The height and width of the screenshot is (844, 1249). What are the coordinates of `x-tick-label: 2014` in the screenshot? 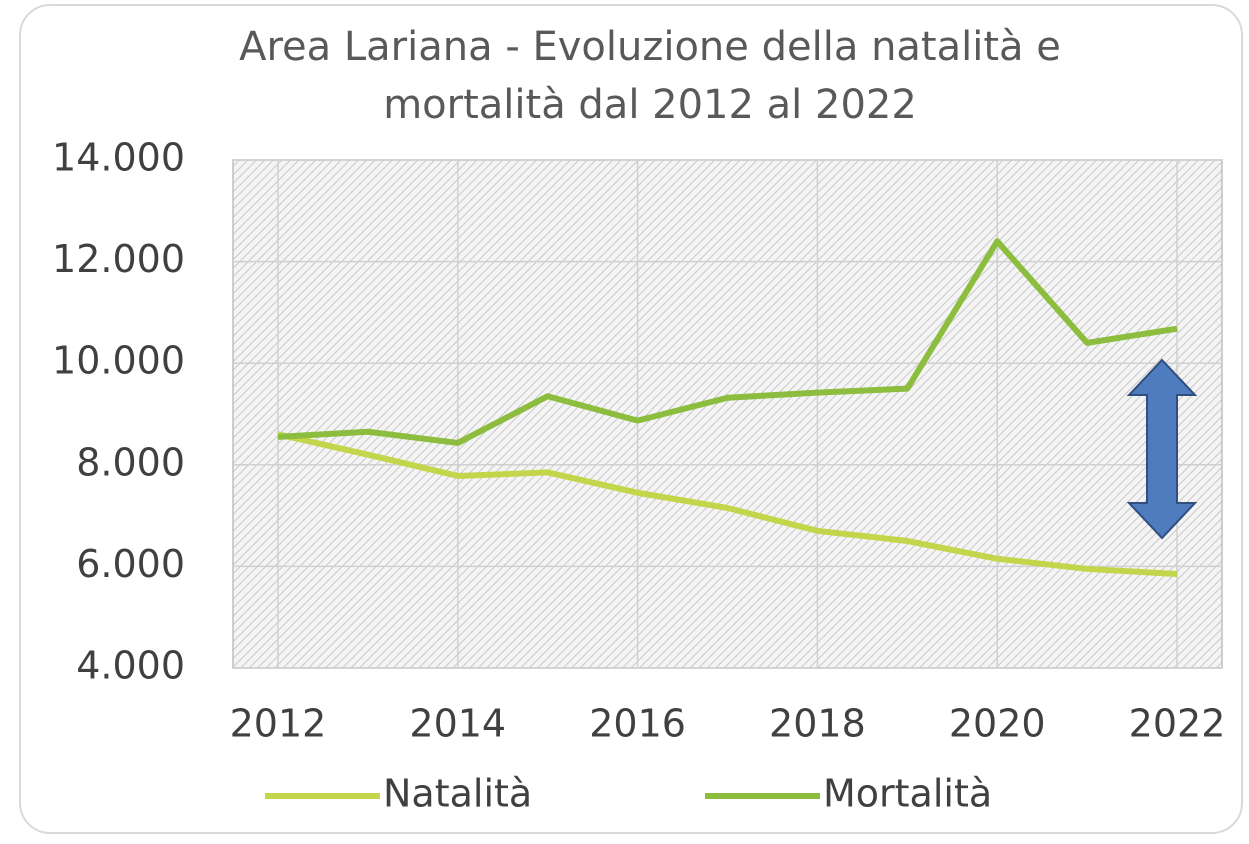 It's located at (457, 724).